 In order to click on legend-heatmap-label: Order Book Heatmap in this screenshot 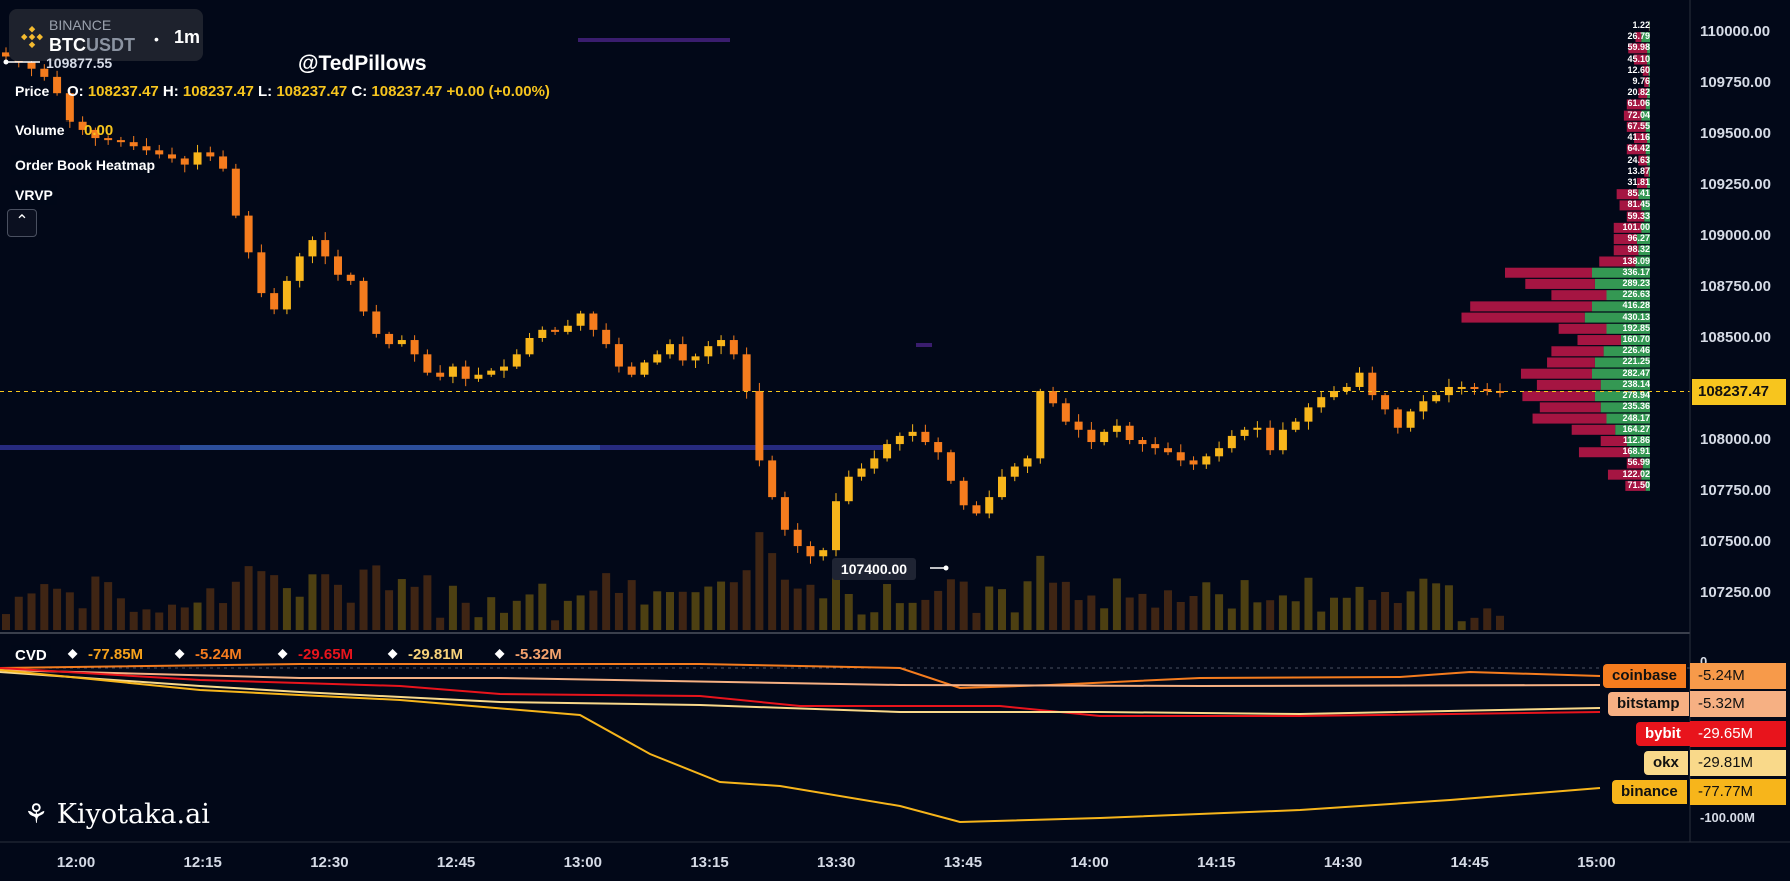, I will do `click(85, 165)`.